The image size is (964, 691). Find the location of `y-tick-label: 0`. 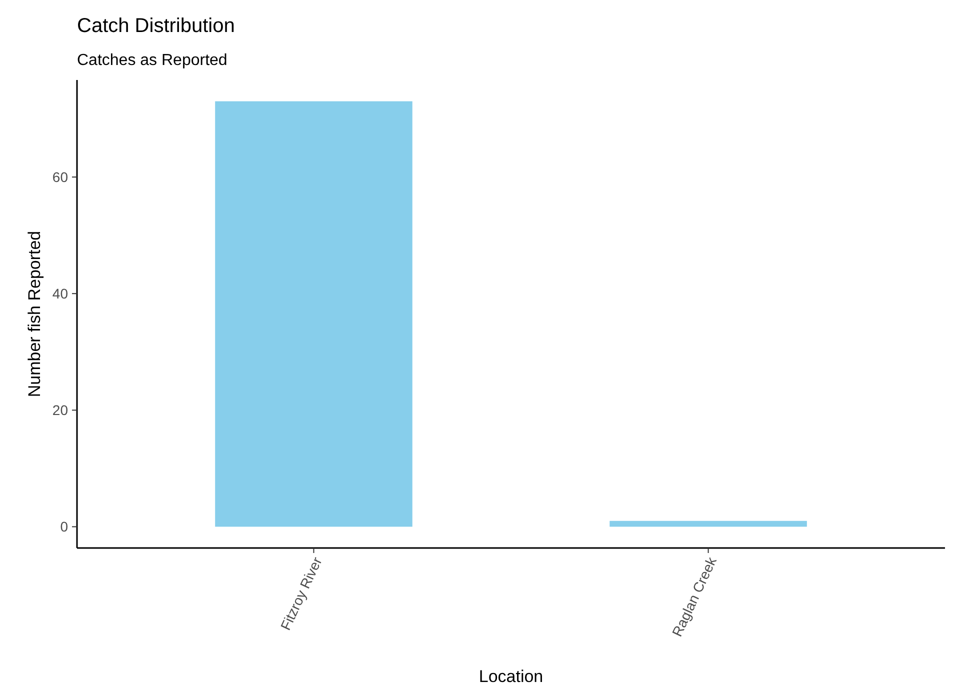

y-tick-label: 0 is located at coordinates (64, 526).